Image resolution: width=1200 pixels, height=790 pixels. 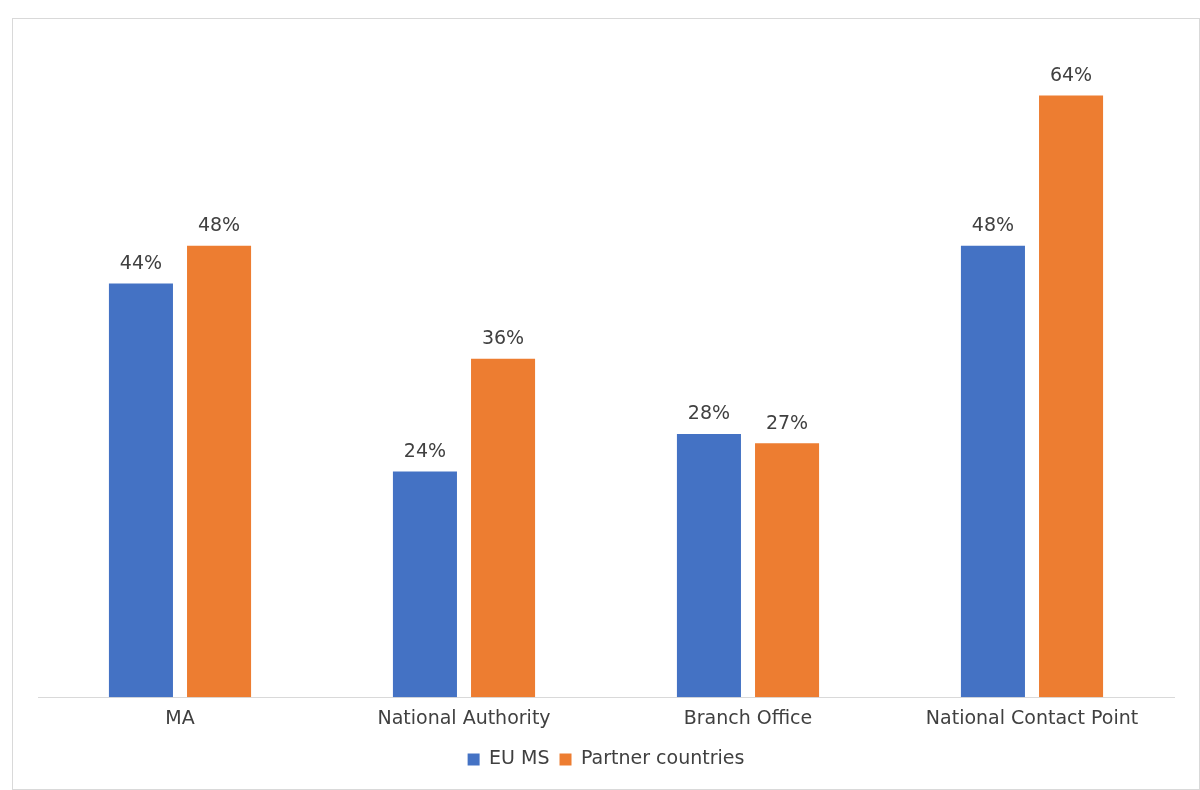 I want to click on legend-label: Partner countries, so click(x=663, y=757).